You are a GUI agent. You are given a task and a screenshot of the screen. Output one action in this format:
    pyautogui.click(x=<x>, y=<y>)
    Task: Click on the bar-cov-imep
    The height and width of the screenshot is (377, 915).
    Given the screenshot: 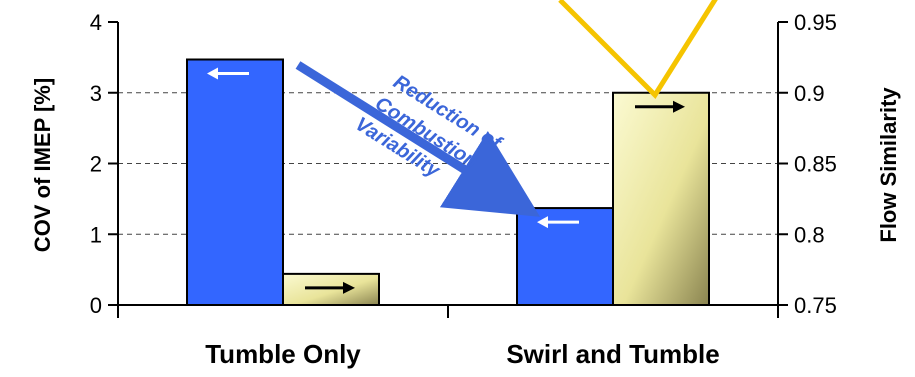 What is the action you would take?
    pyautogui.click(x=235, y=182)
    